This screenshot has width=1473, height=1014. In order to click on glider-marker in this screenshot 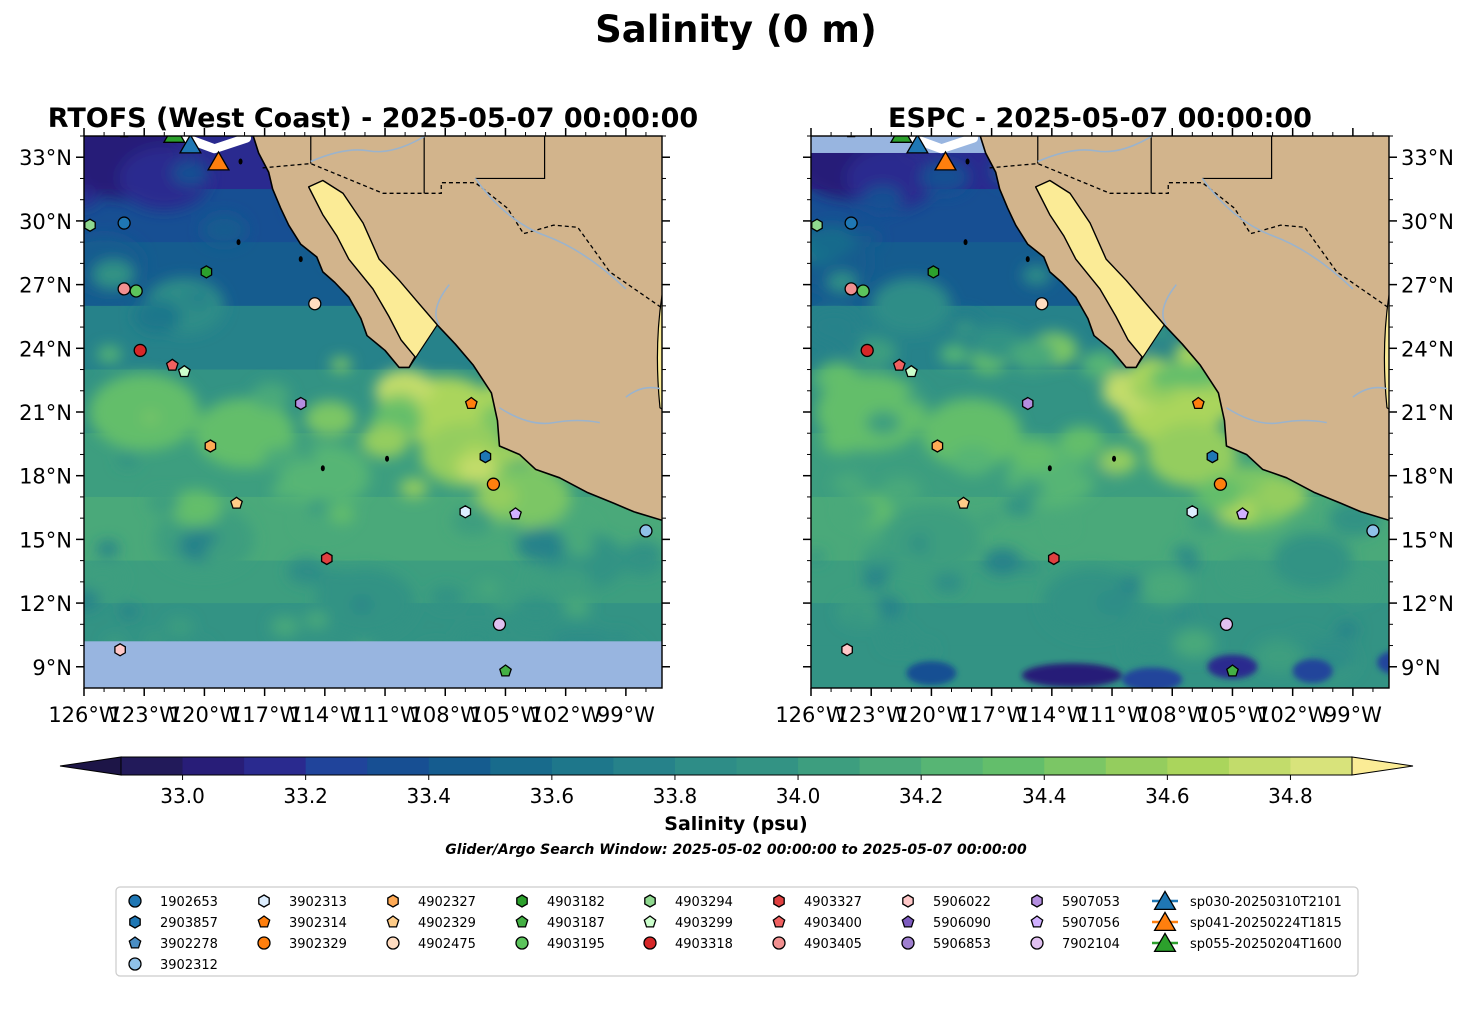, I will do `click(945, 160)`.